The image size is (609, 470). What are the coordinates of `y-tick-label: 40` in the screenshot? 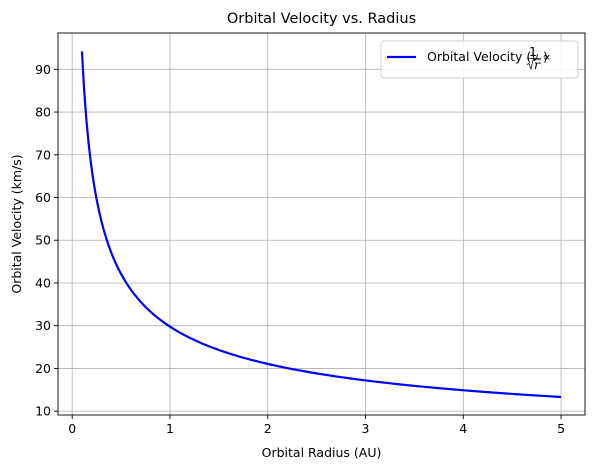 It's located at (43, 282).